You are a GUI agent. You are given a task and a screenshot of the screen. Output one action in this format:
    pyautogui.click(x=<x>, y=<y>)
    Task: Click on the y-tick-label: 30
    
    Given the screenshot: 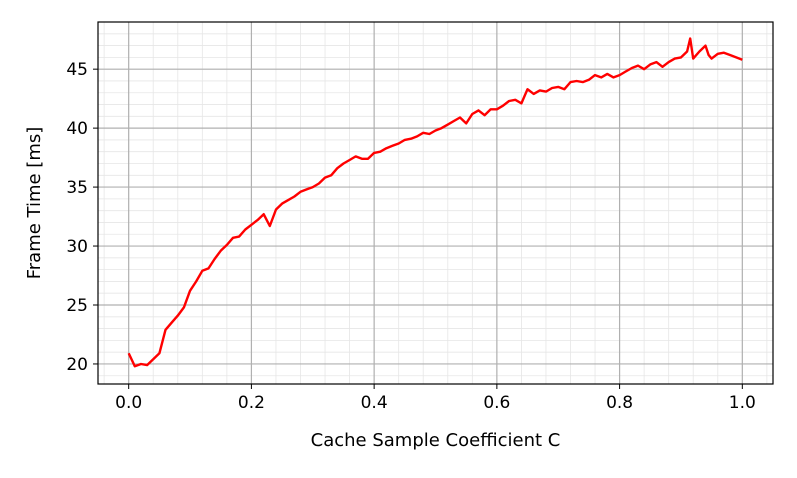 What is the action you would take?
    pyautogui.click(x=77, y=247)
    